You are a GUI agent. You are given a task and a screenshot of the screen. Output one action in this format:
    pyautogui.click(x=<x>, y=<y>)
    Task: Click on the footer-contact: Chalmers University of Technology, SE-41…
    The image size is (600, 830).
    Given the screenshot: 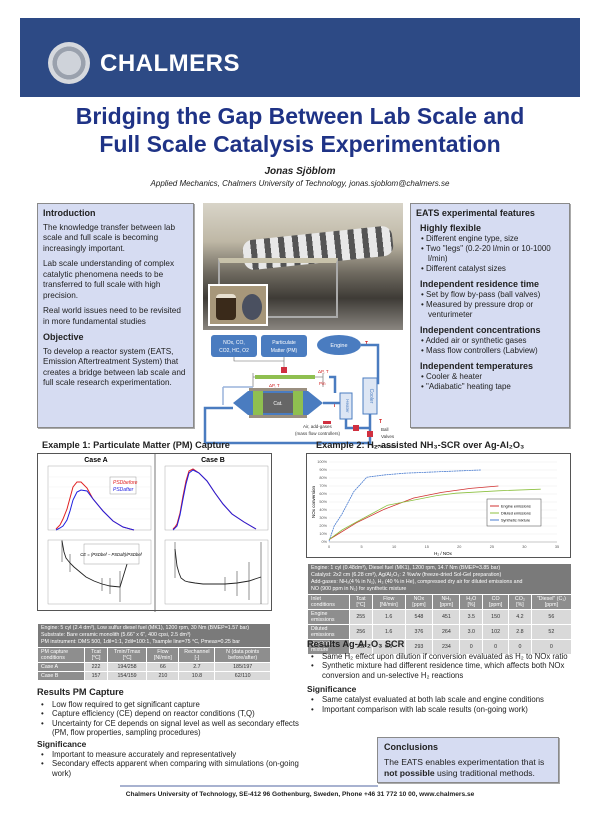 What is the action you would take?
    pyautogui.click(x=300, y=794)
    